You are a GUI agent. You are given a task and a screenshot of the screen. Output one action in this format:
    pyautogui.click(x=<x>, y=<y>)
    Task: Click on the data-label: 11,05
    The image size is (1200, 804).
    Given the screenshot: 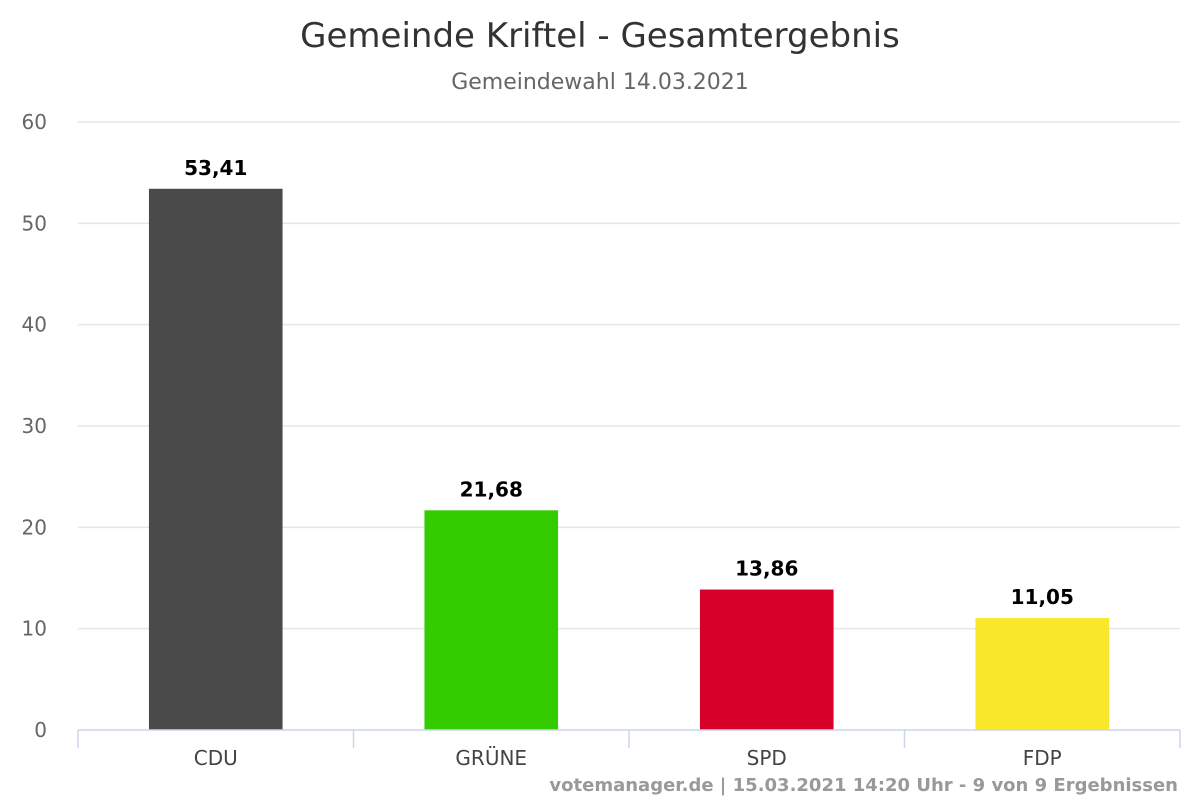 What is the action you would take?
    pyautogui.click(x=1042, y=597)
    